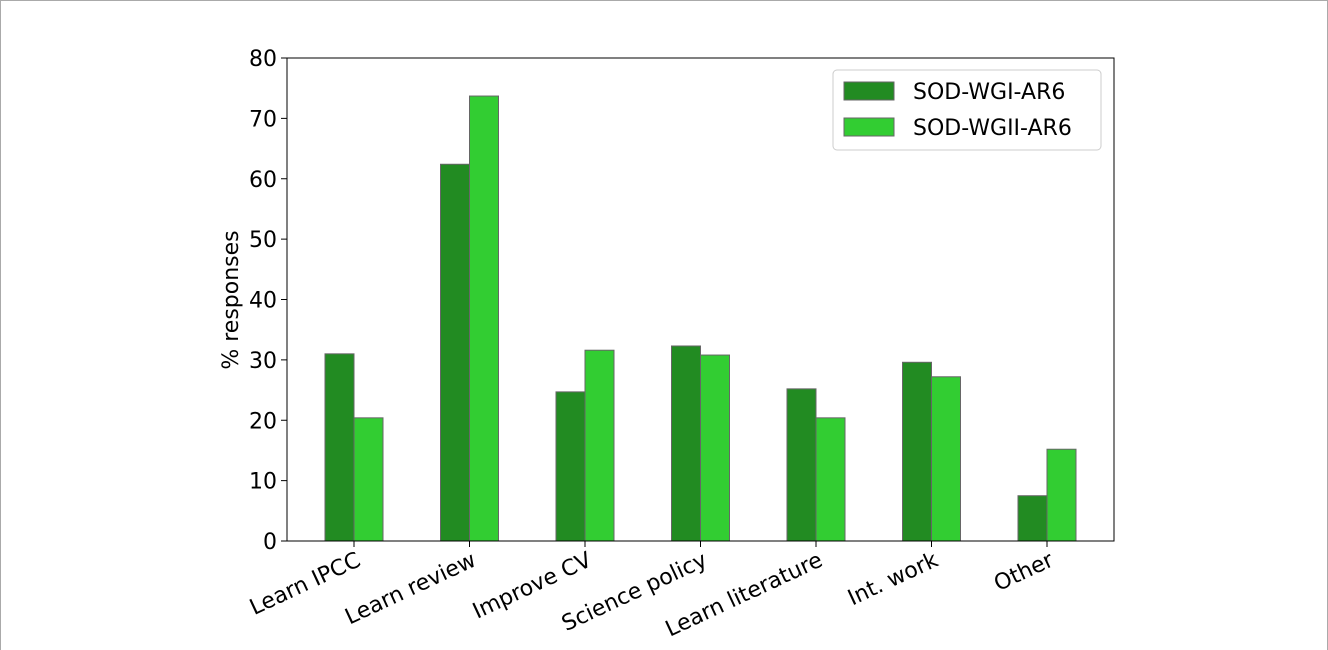 The width and height of the screenshot is (1328, 650). I want to click on y-tick-label: 50, so click(263, 240).